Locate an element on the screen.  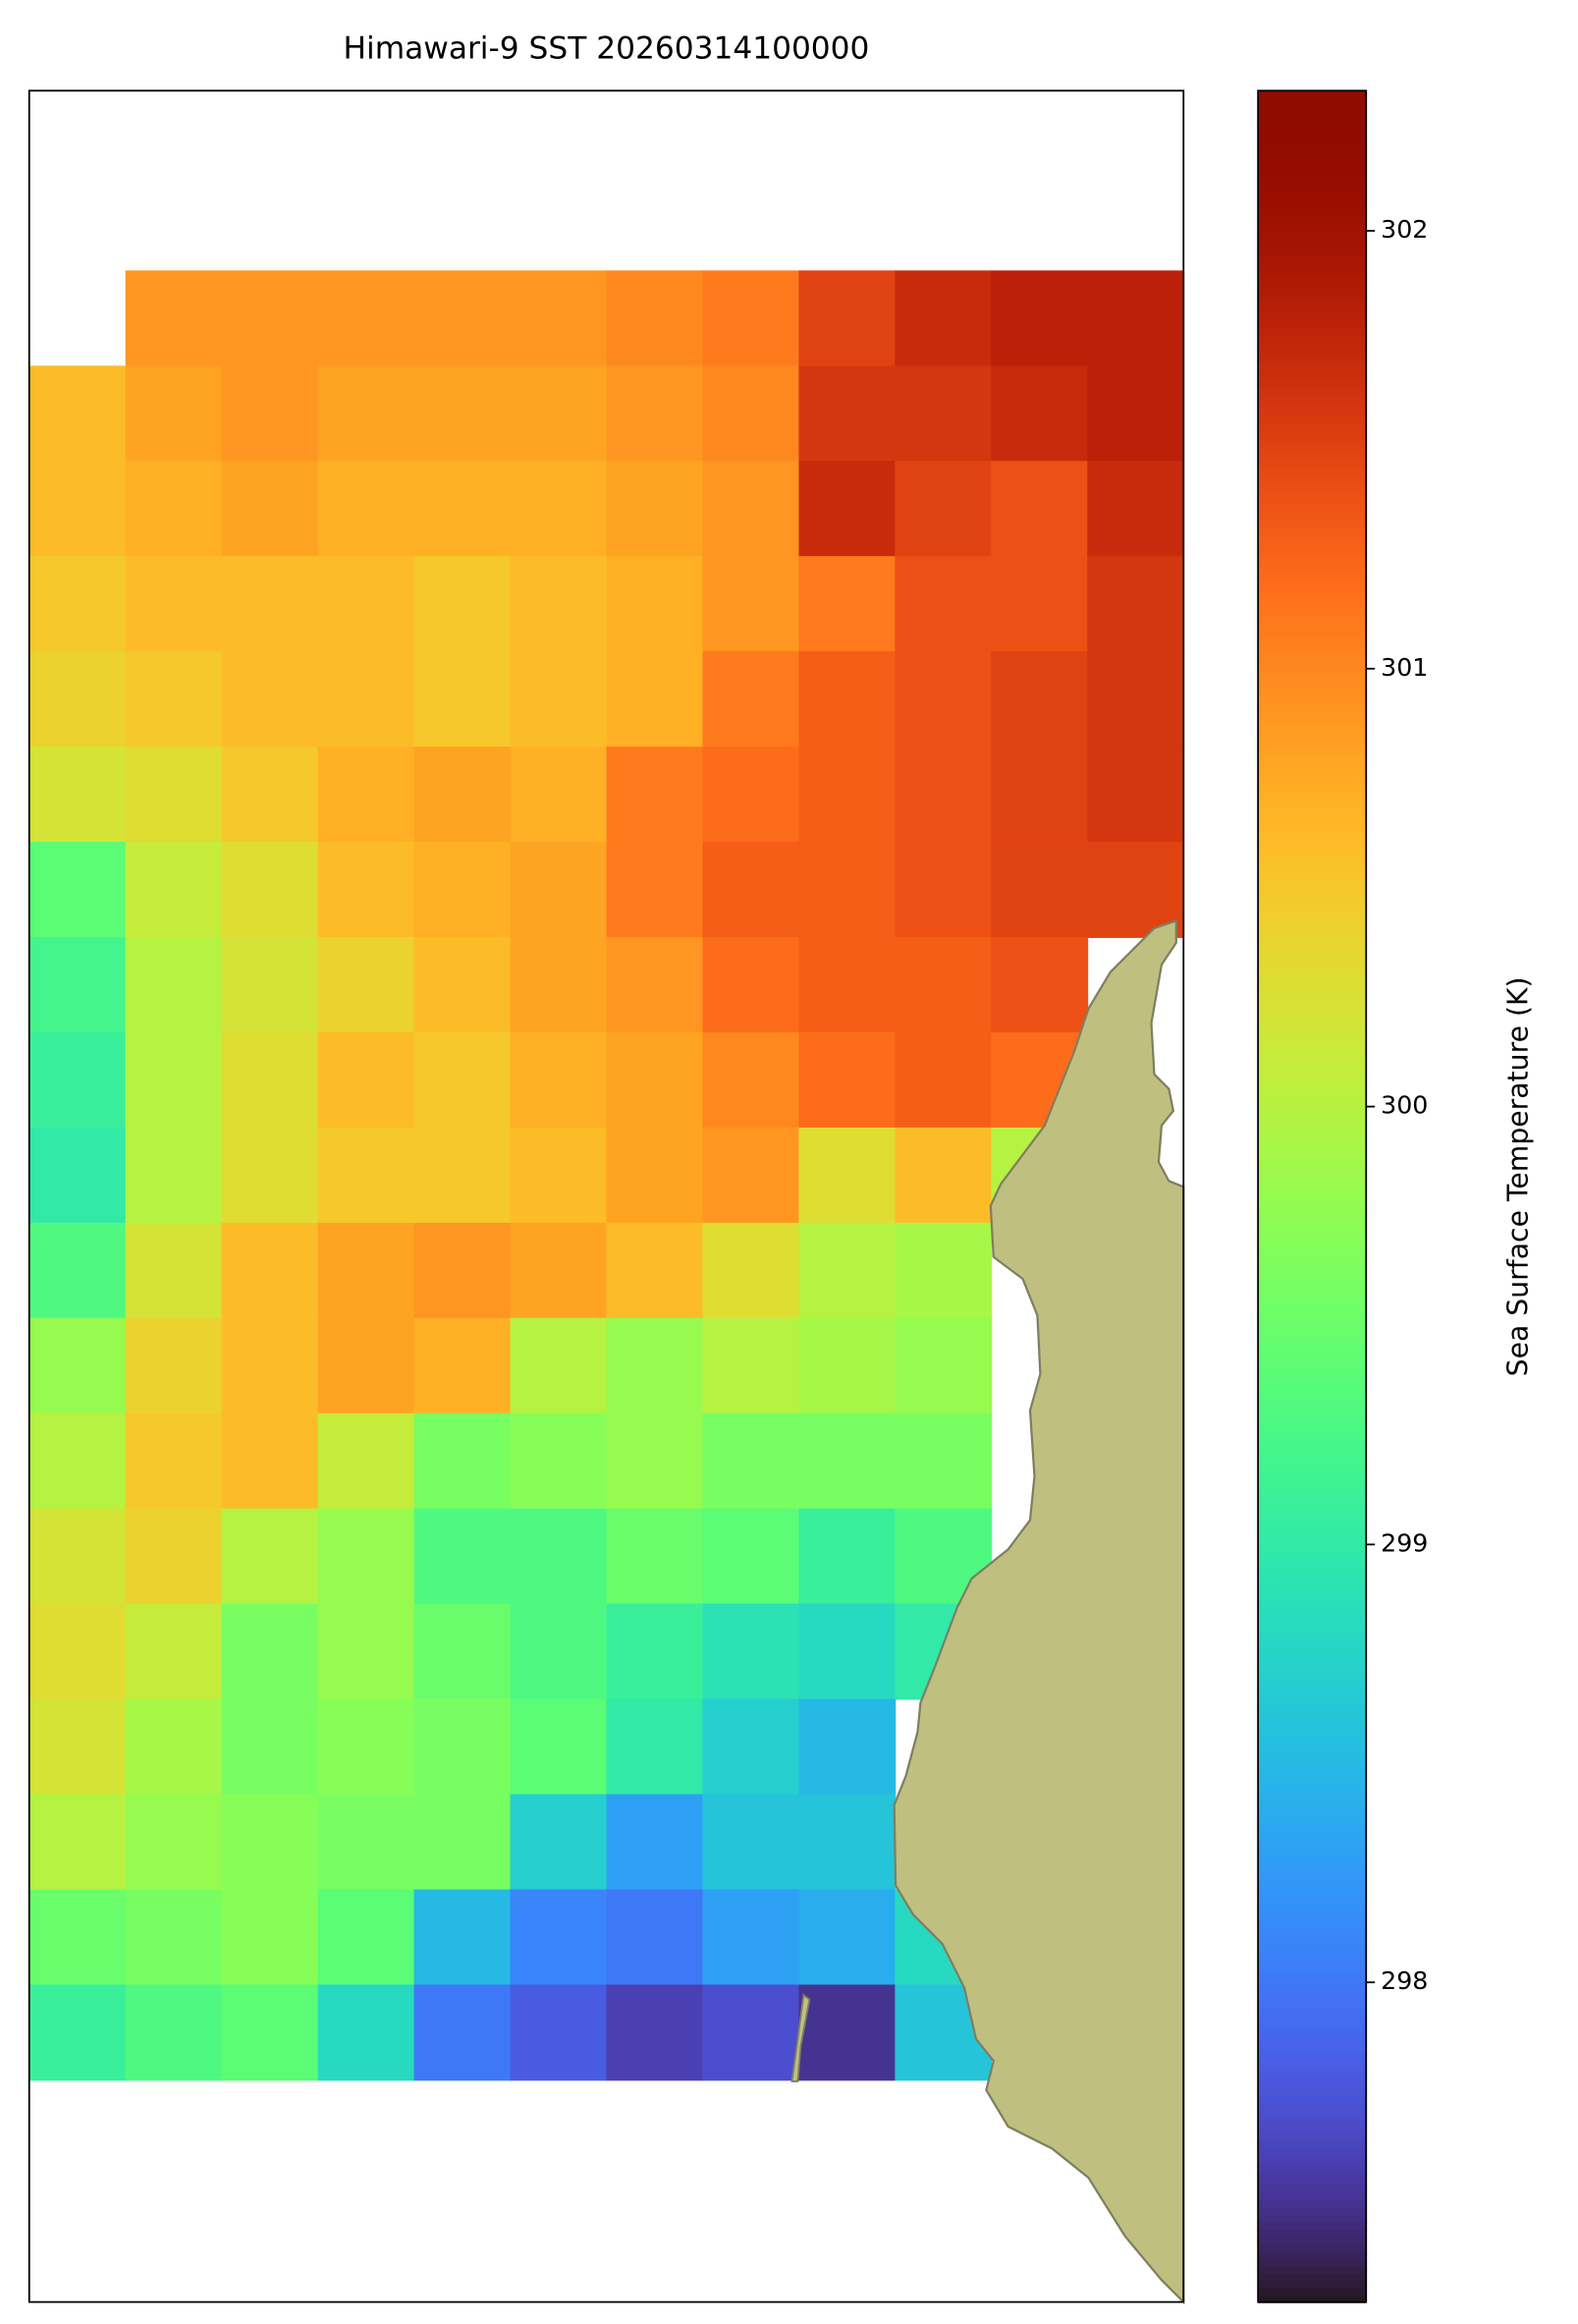
colorbar is located at coordinates (1312, 1196).